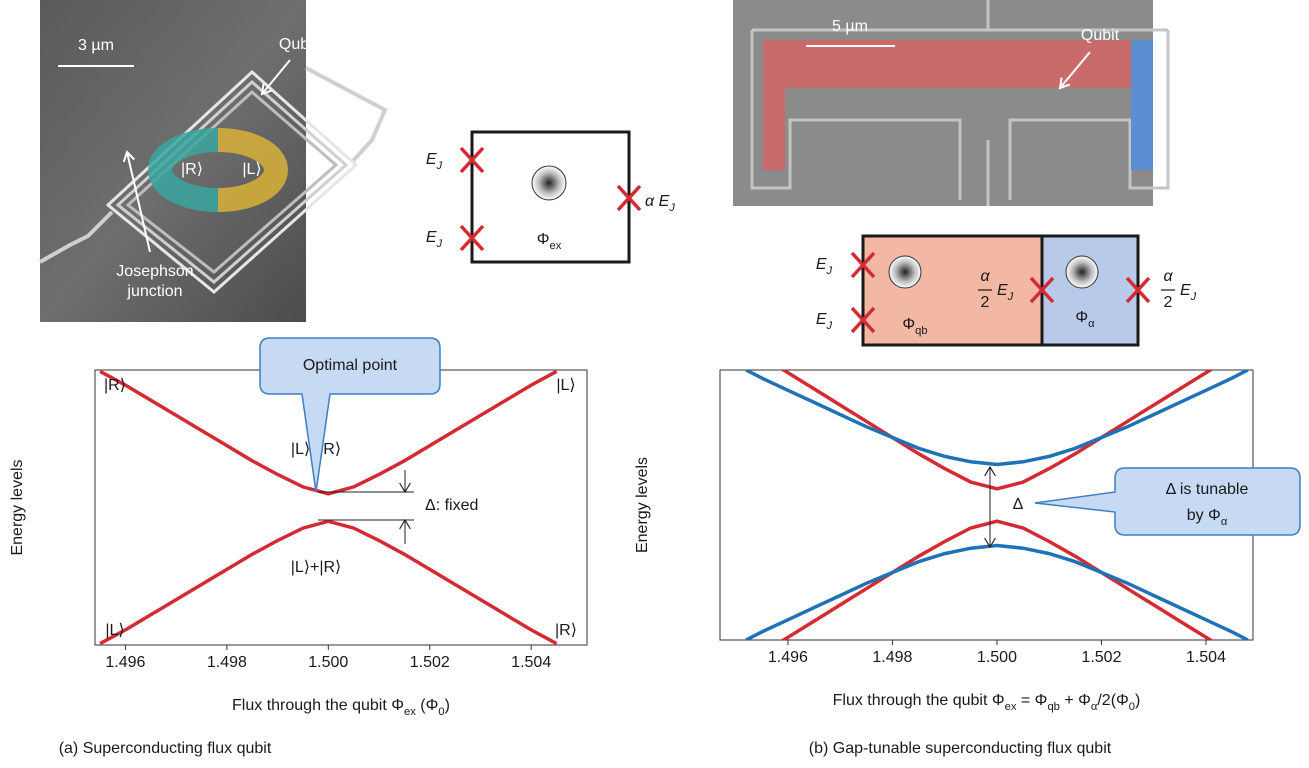 The image size is (1309, 768). I want to click on label-part: + Φ, so click(1075, 700).